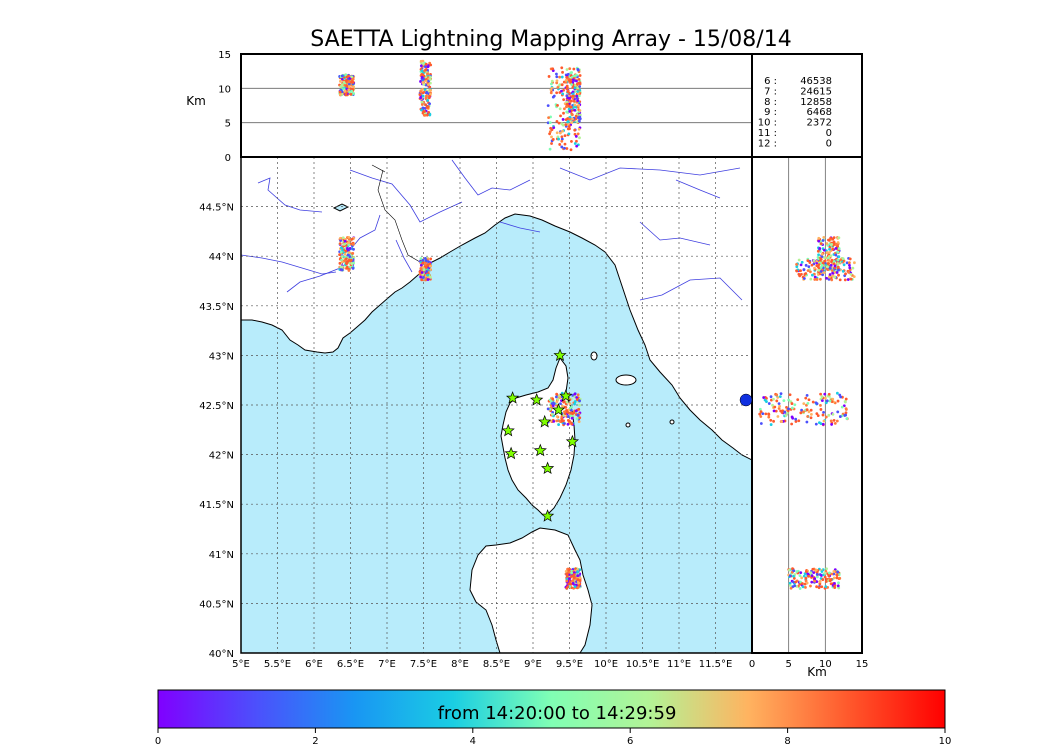 The width and height of the screenshot is (1050, 750). I want to click on top-lightning-sources, so click(460, 105).